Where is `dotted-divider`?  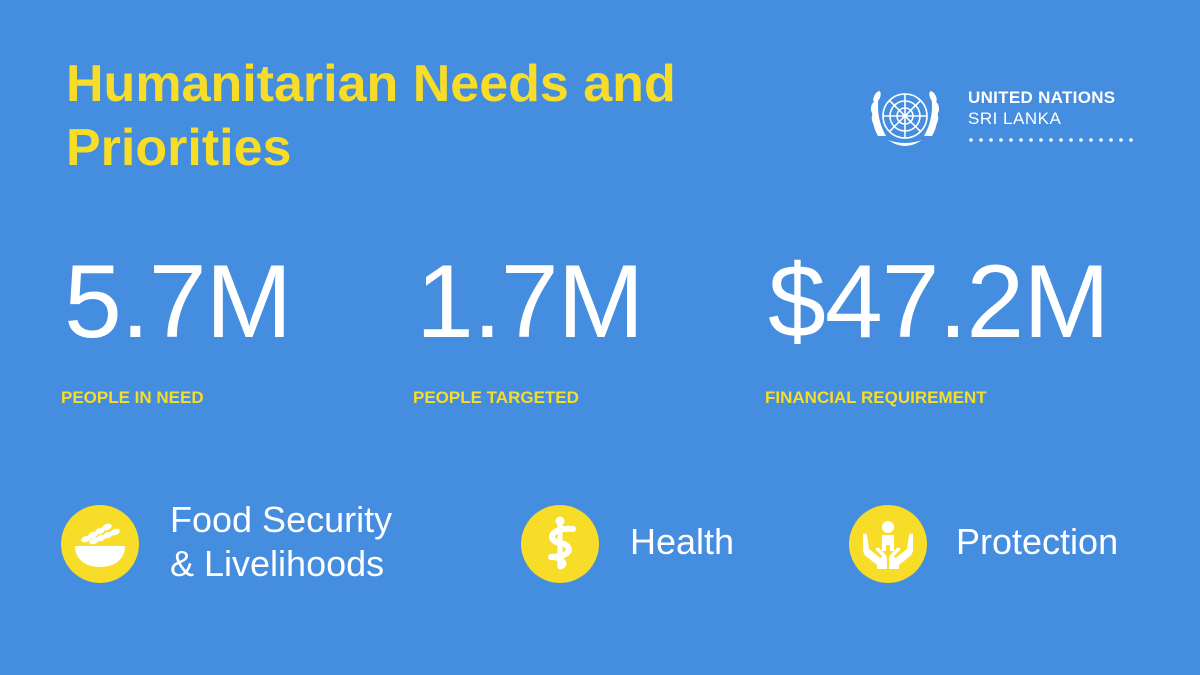 dotted-divider is located at coordinates (1051, 140).